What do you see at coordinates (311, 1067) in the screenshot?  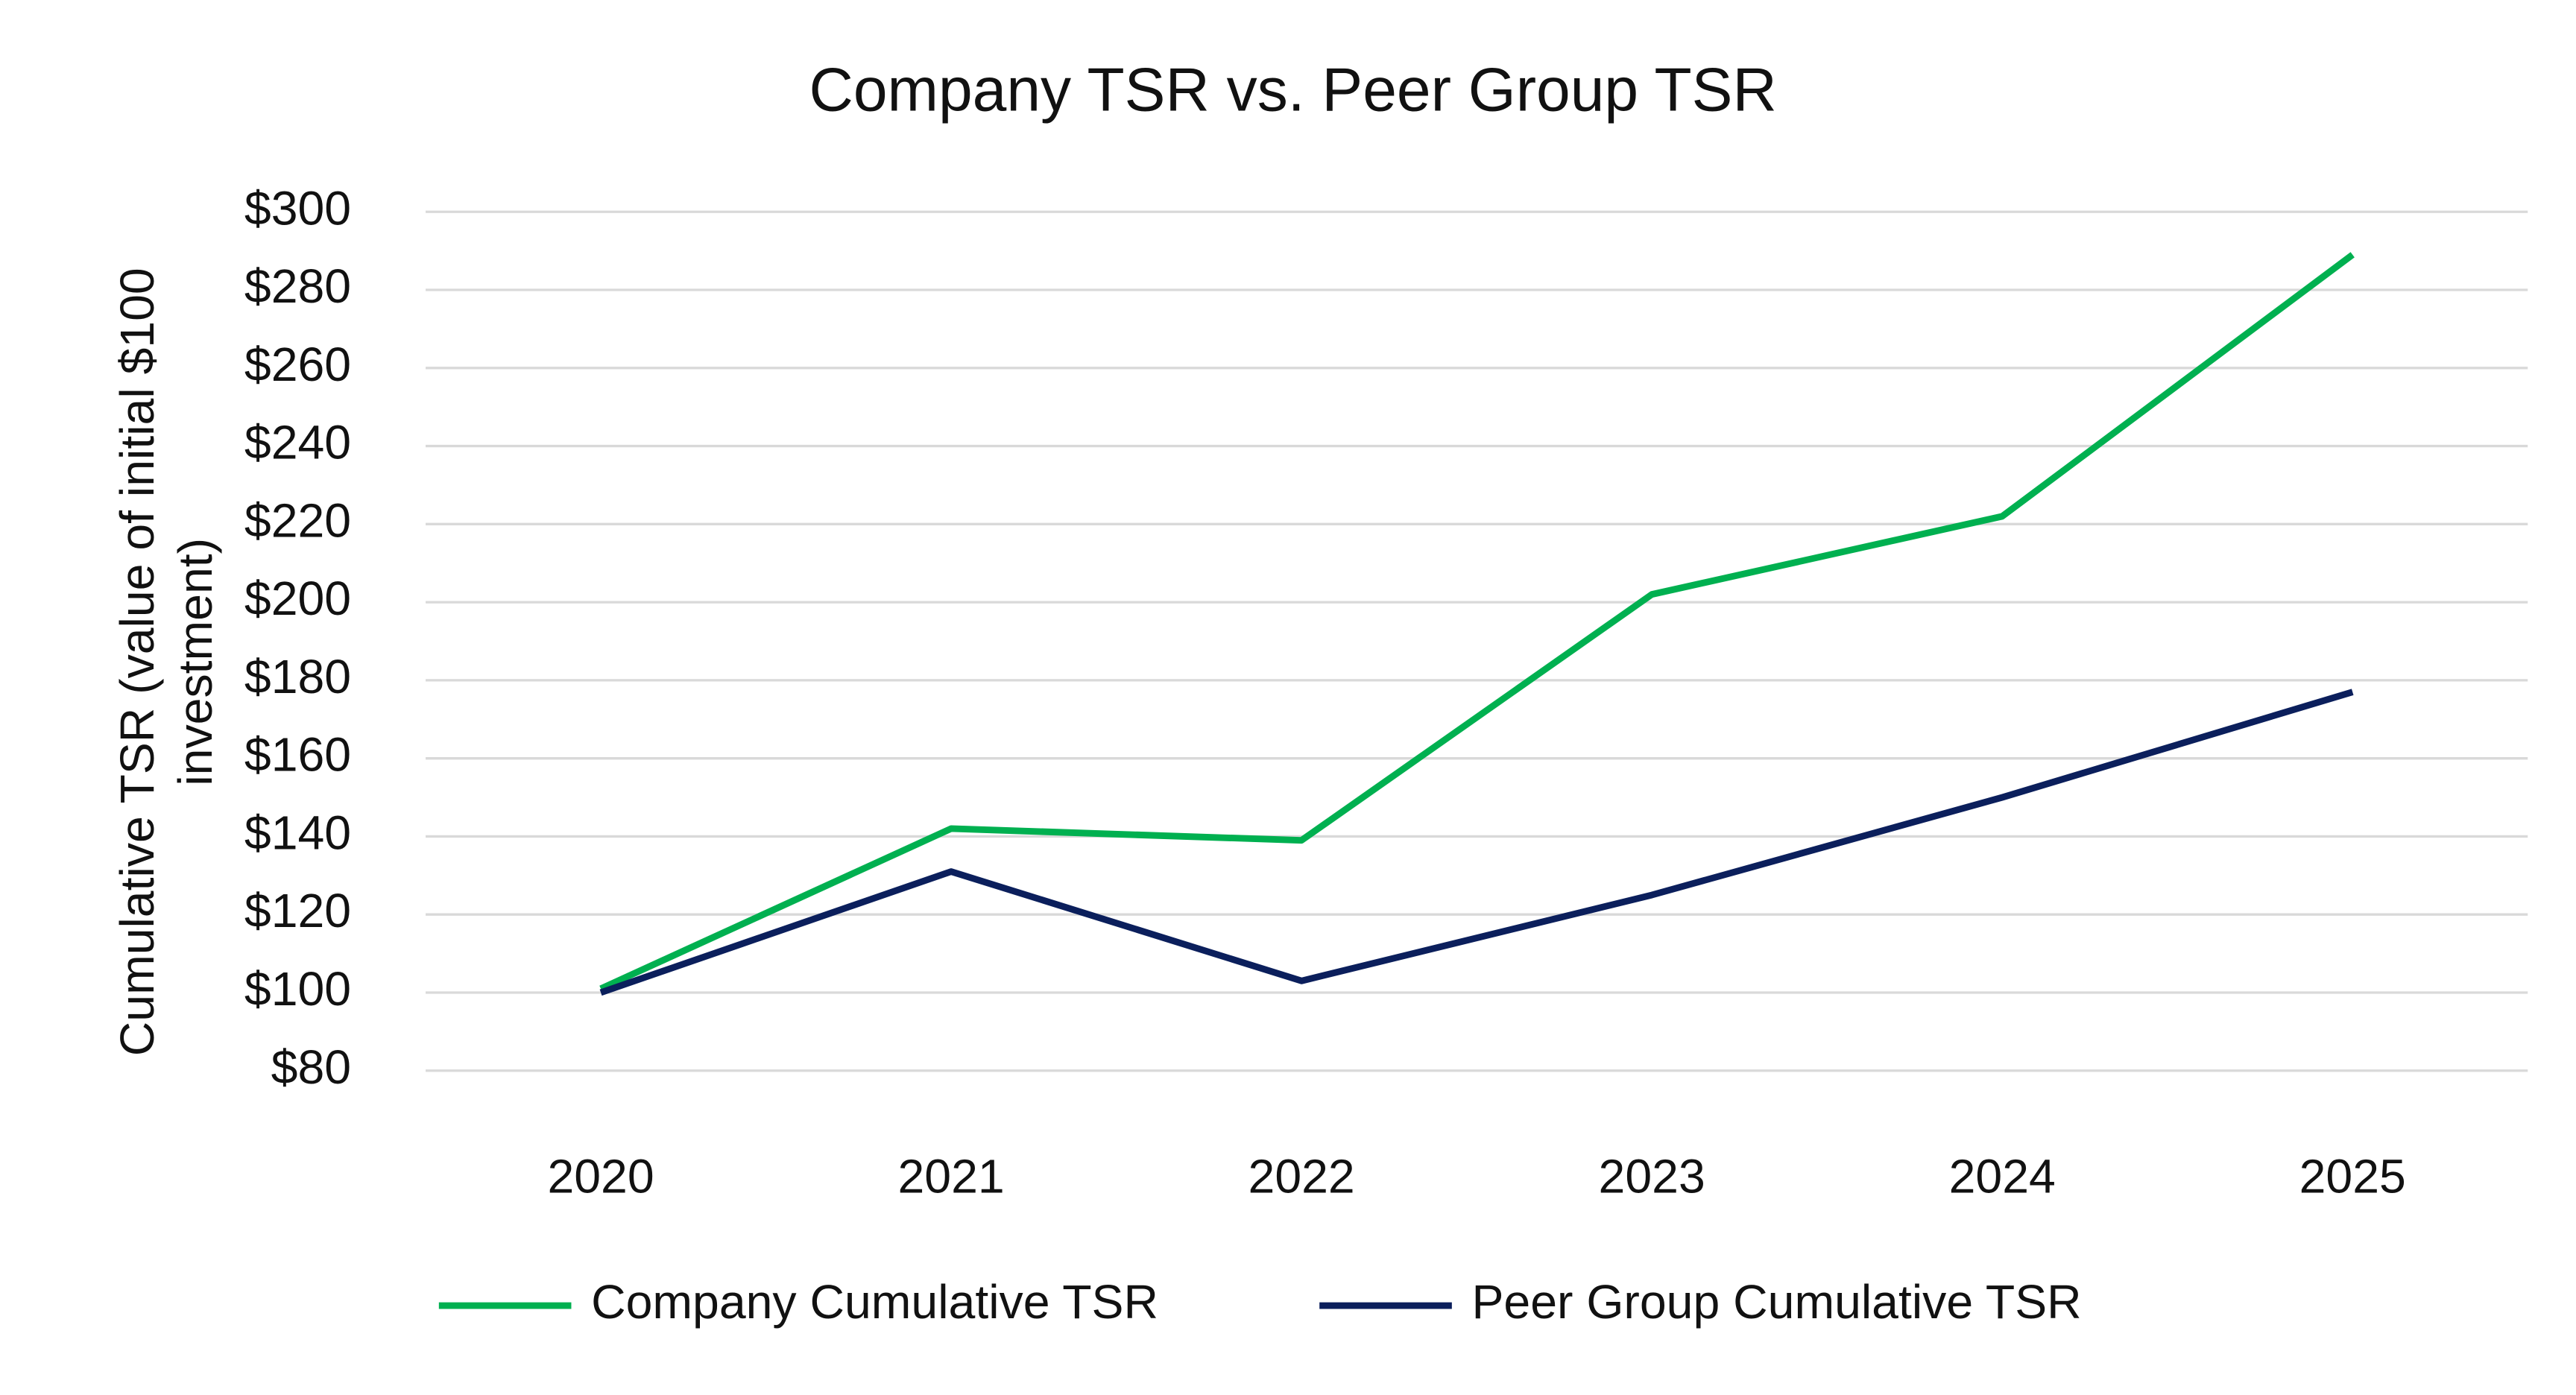 I see `y-tick-label: $80` at bounding box center [311, 1067].